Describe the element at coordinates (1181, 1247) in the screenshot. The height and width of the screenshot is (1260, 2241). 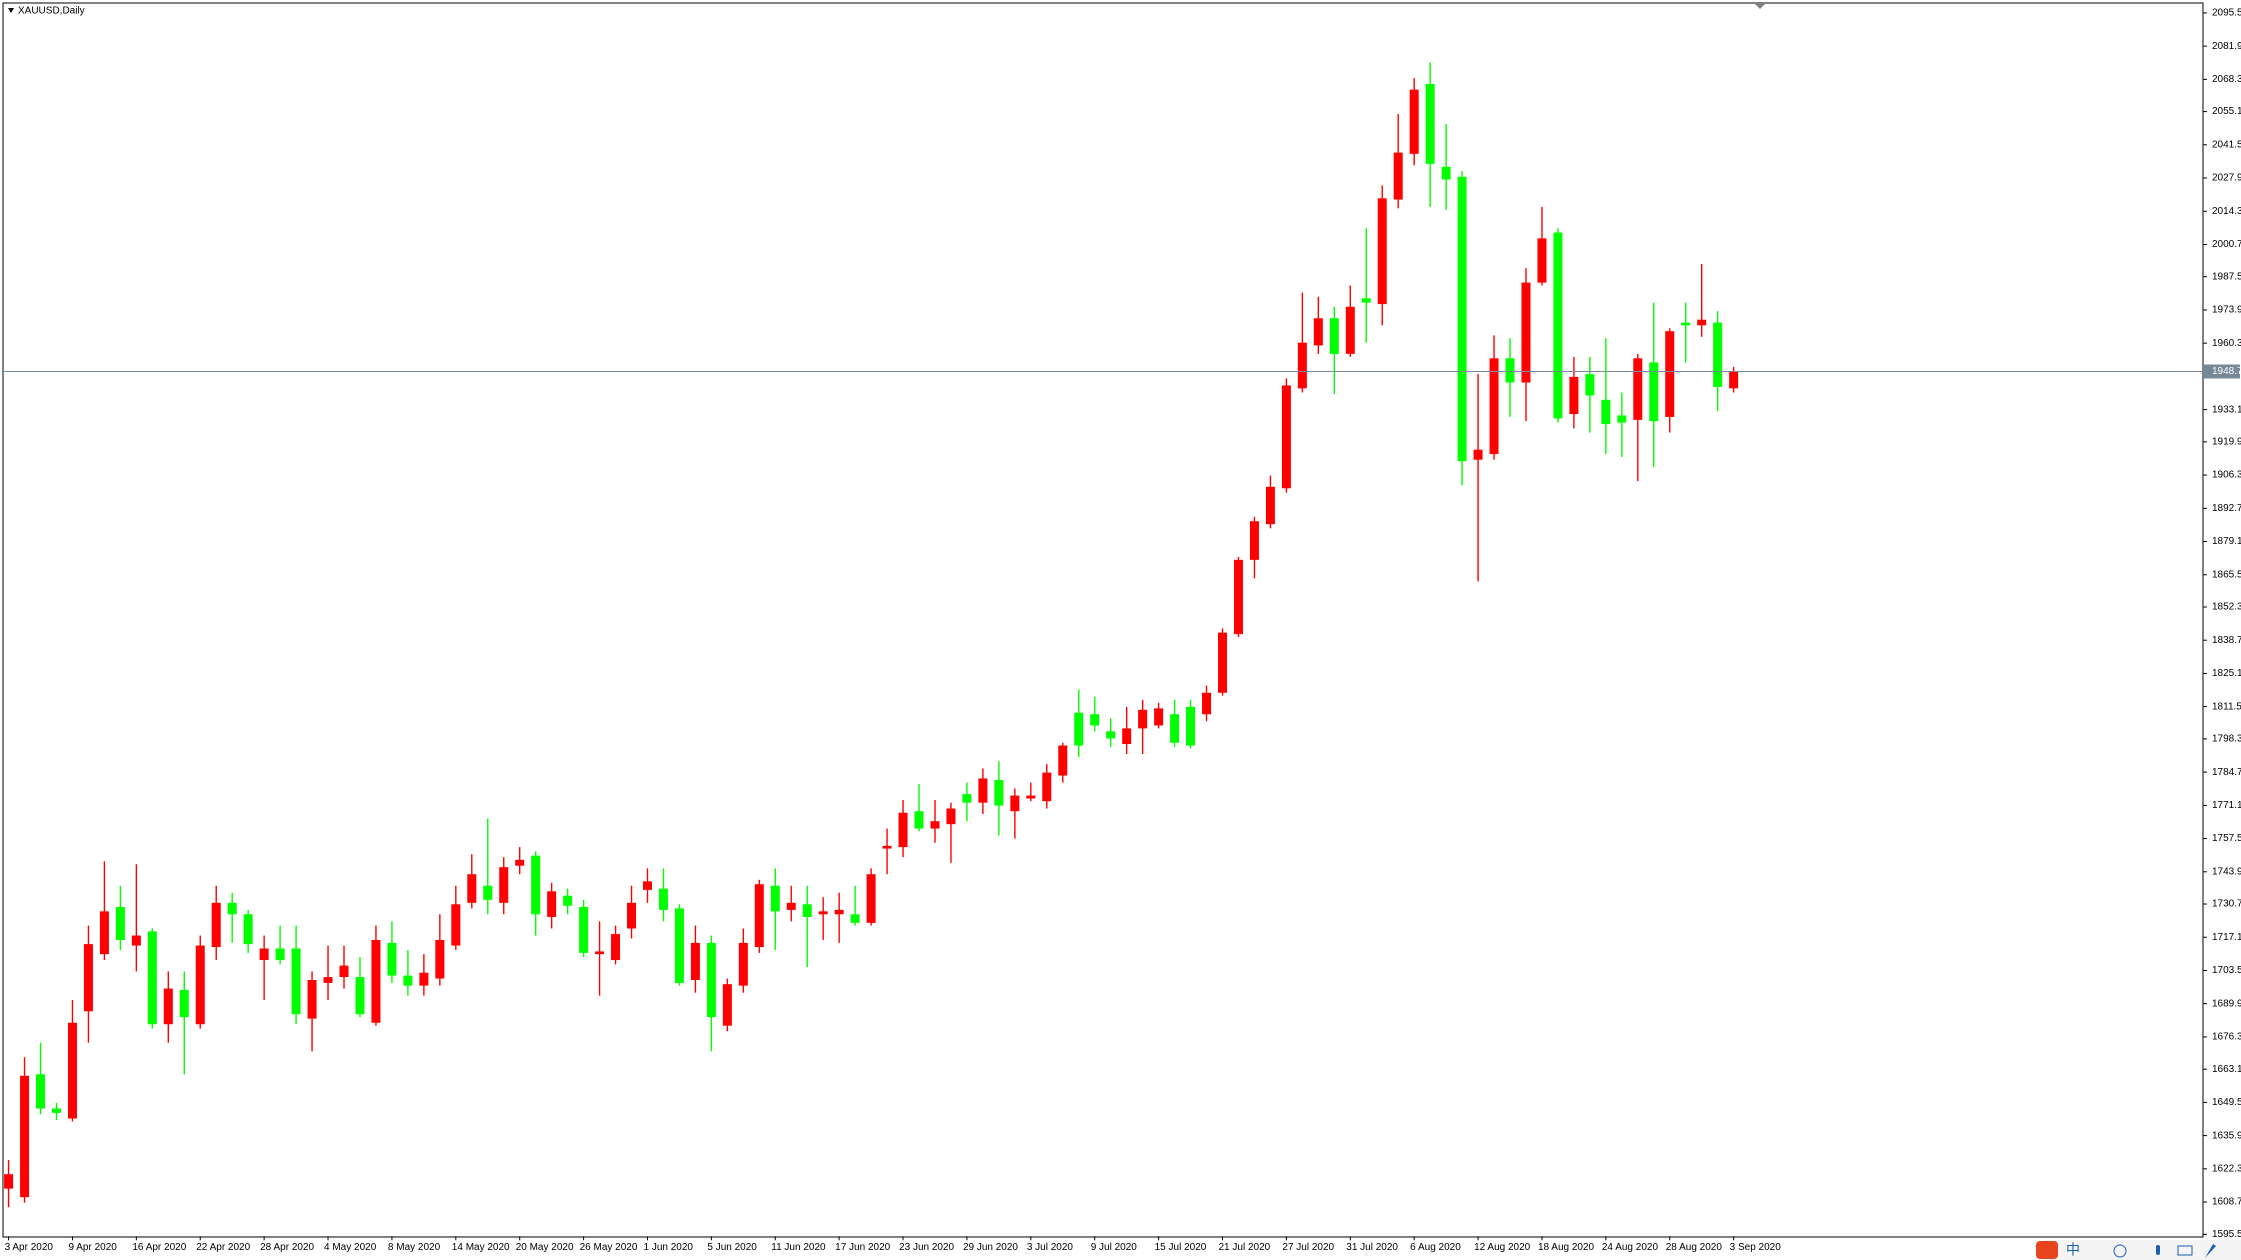
I see `x-tick-label: 15 Jul 2020` at that location.